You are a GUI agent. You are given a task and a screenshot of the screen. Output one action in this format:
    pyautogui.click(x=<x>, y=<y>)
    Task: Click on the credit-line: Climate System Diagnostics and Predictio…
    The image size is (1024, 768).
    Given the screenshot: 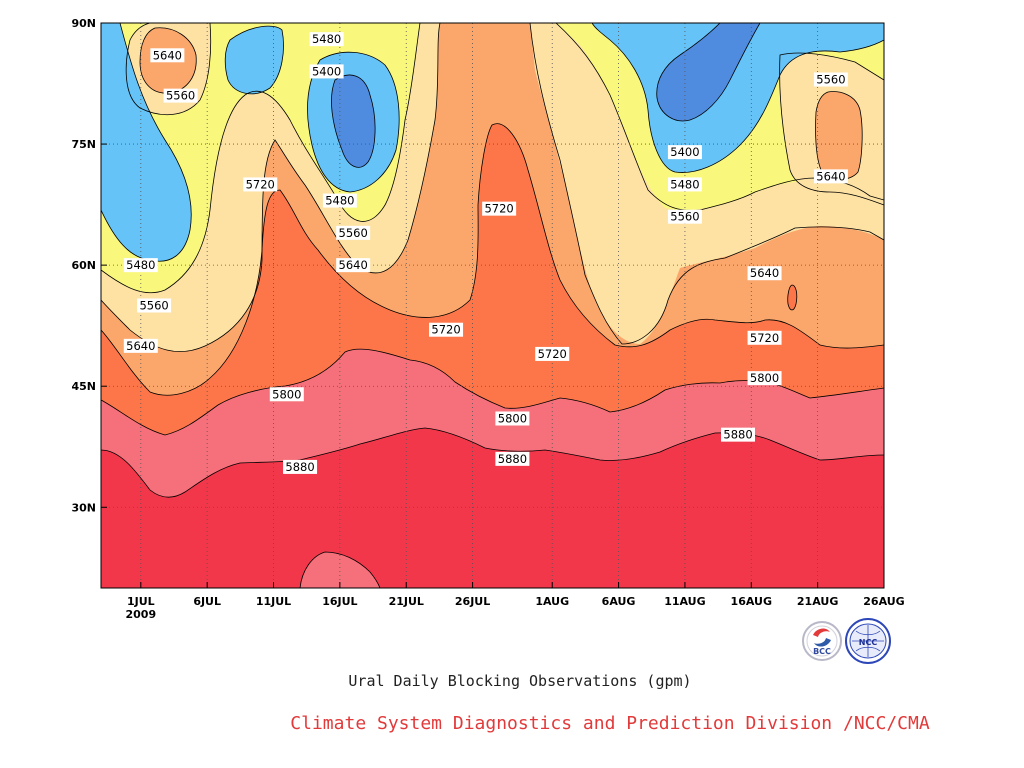 What is the action you would take?
    pyautogui.click(x=610, y=723)
    